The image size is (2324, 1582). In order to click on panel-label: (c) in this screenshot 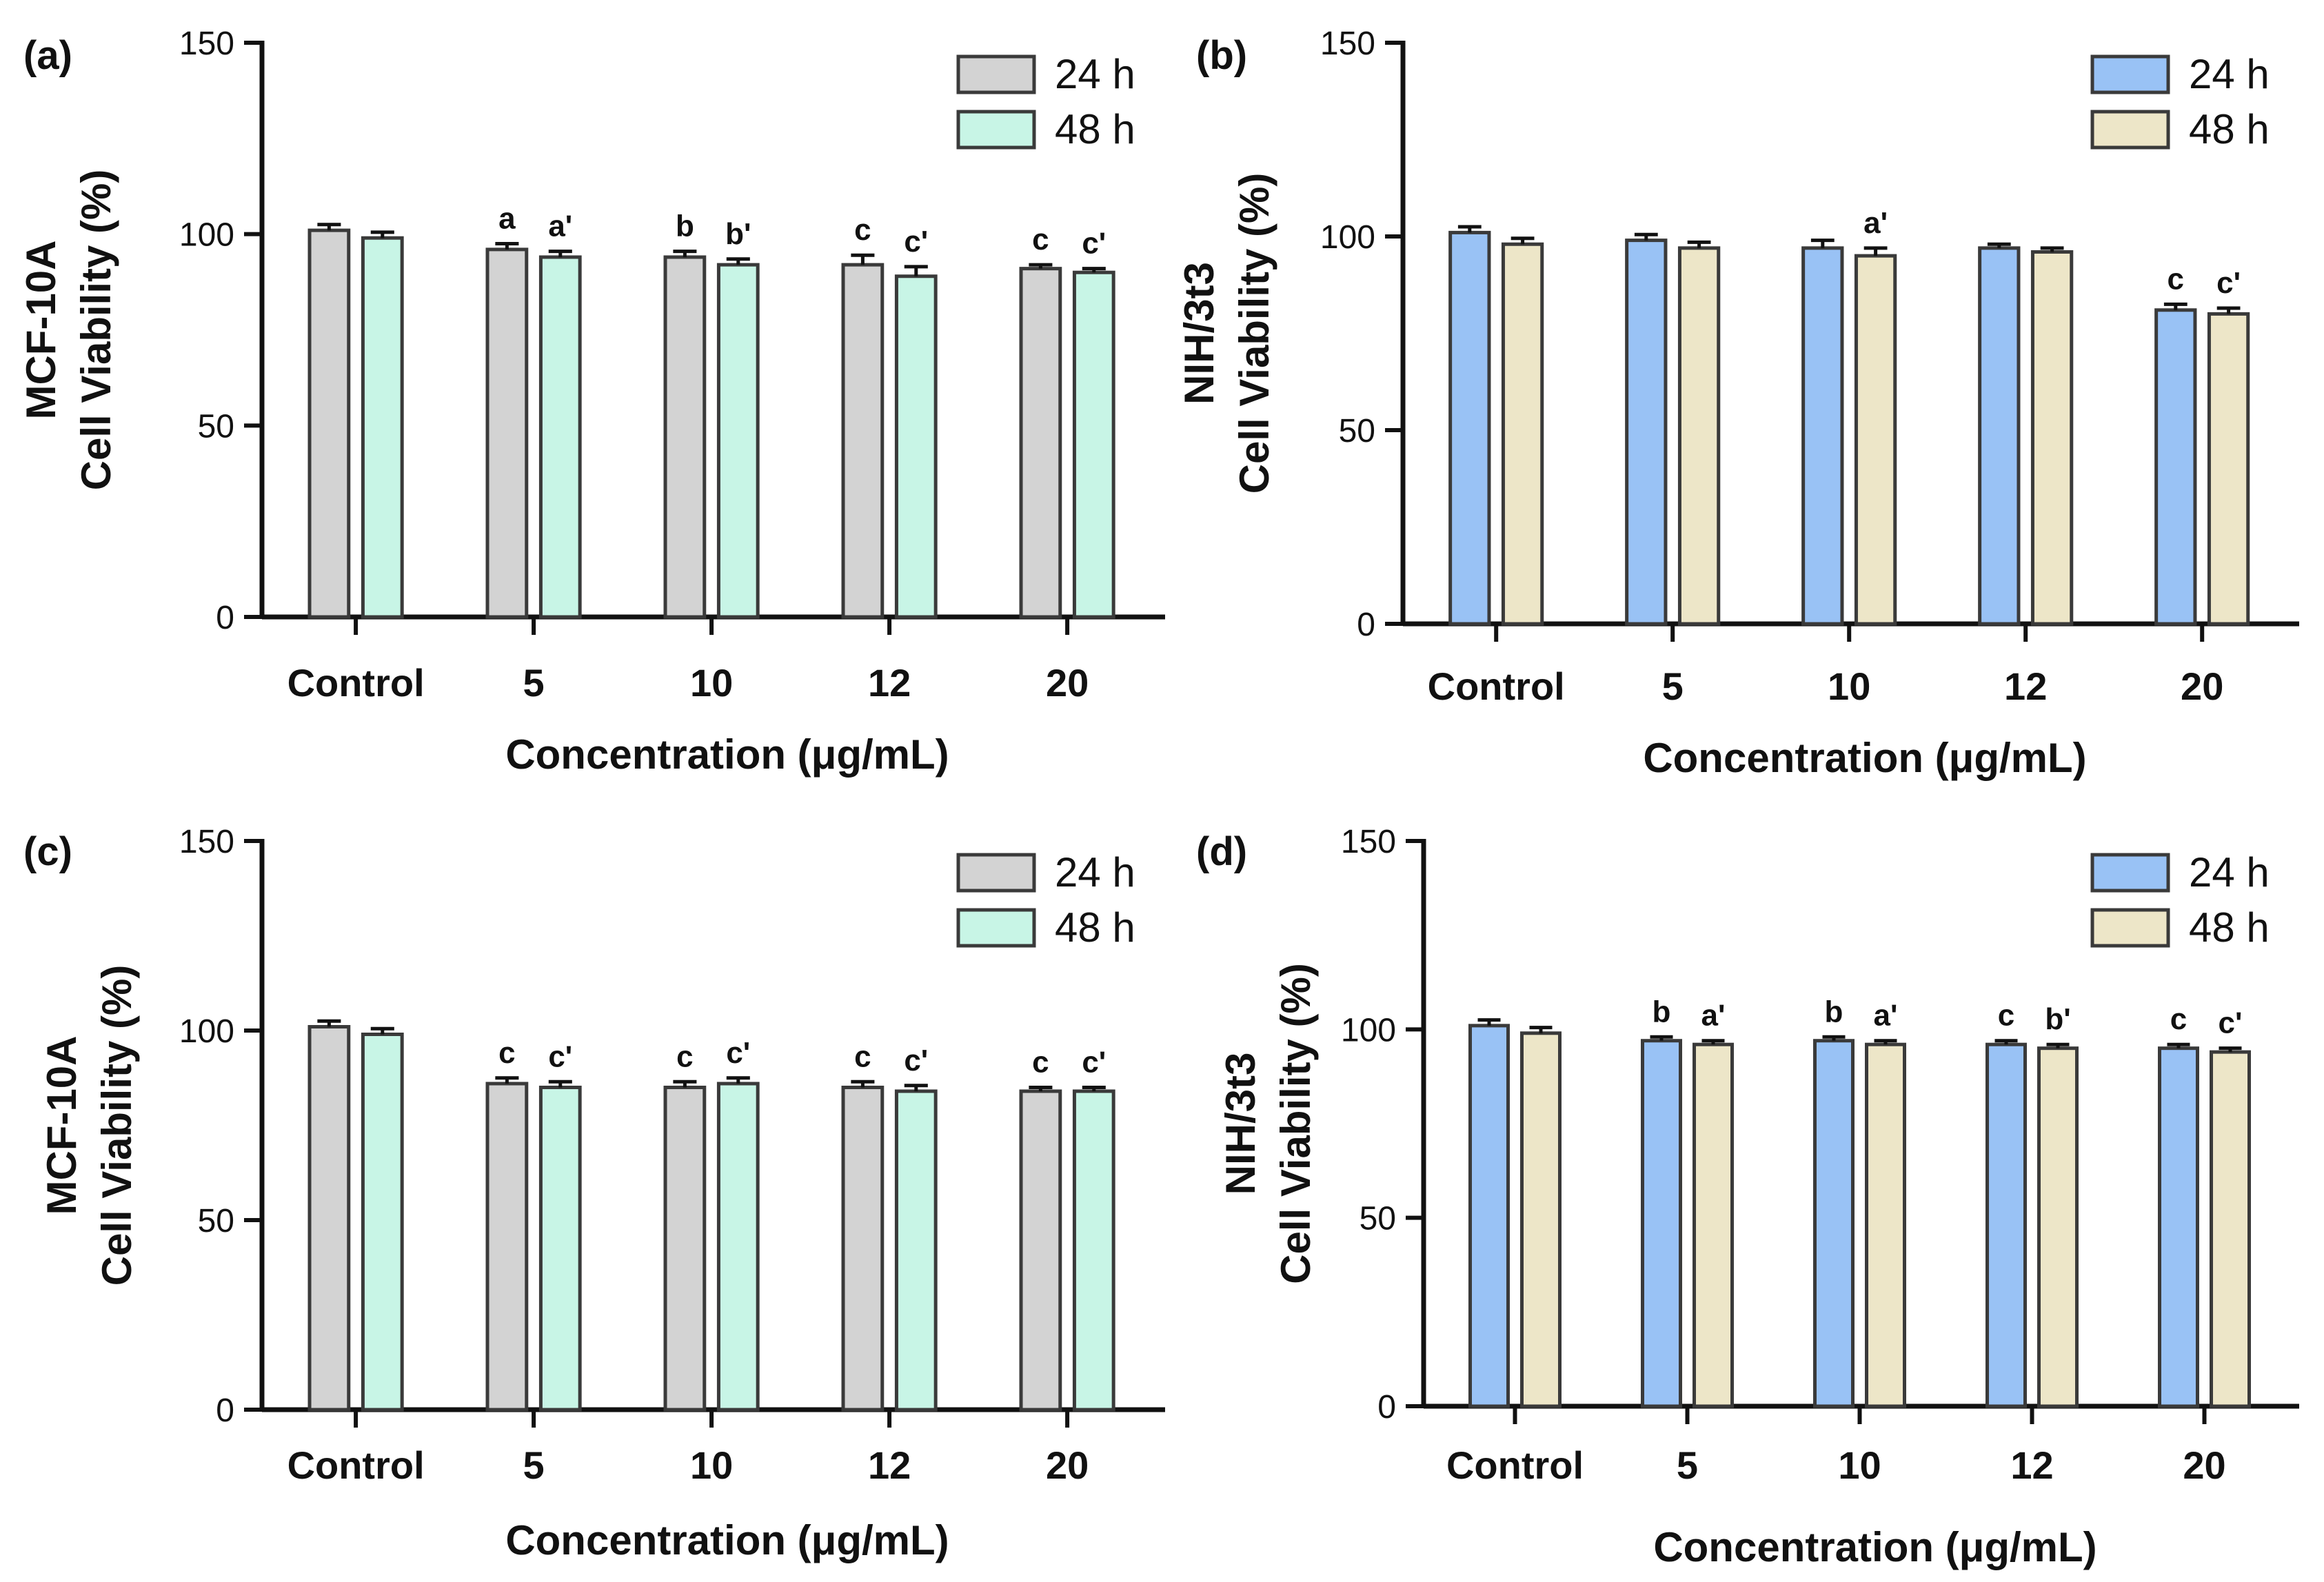, I will do `click(47, 851)`.